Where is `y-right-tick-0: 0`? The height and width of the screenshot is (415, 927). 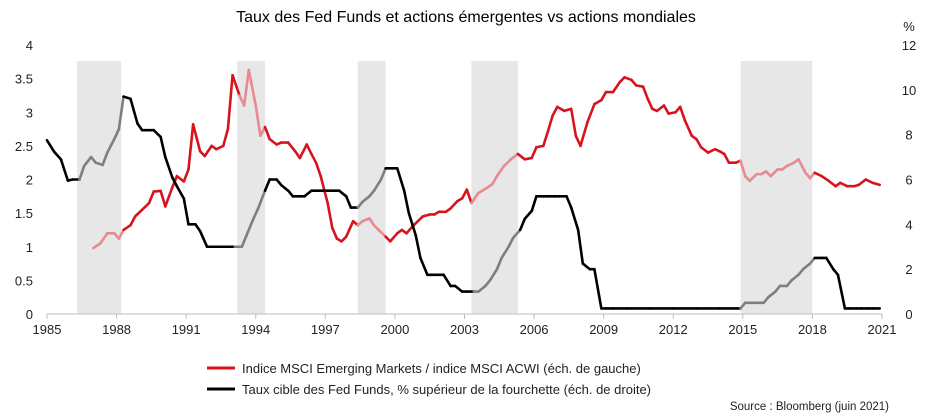 y-right-tick-0: 0 is located at coordinates (908, 314).